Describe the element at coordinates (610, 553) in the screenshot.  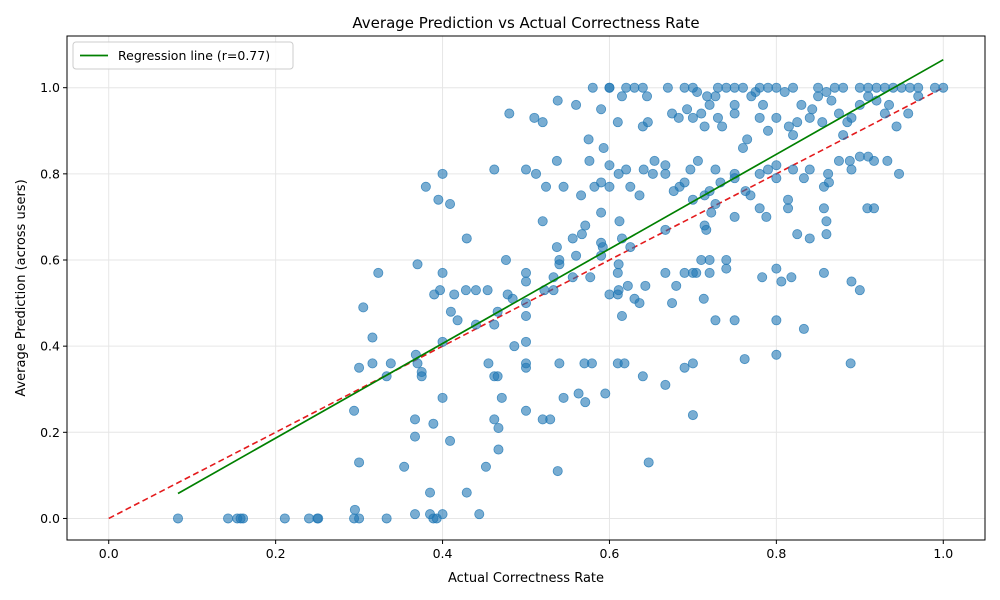
I see `x-tick-label: 0.6` at that location.